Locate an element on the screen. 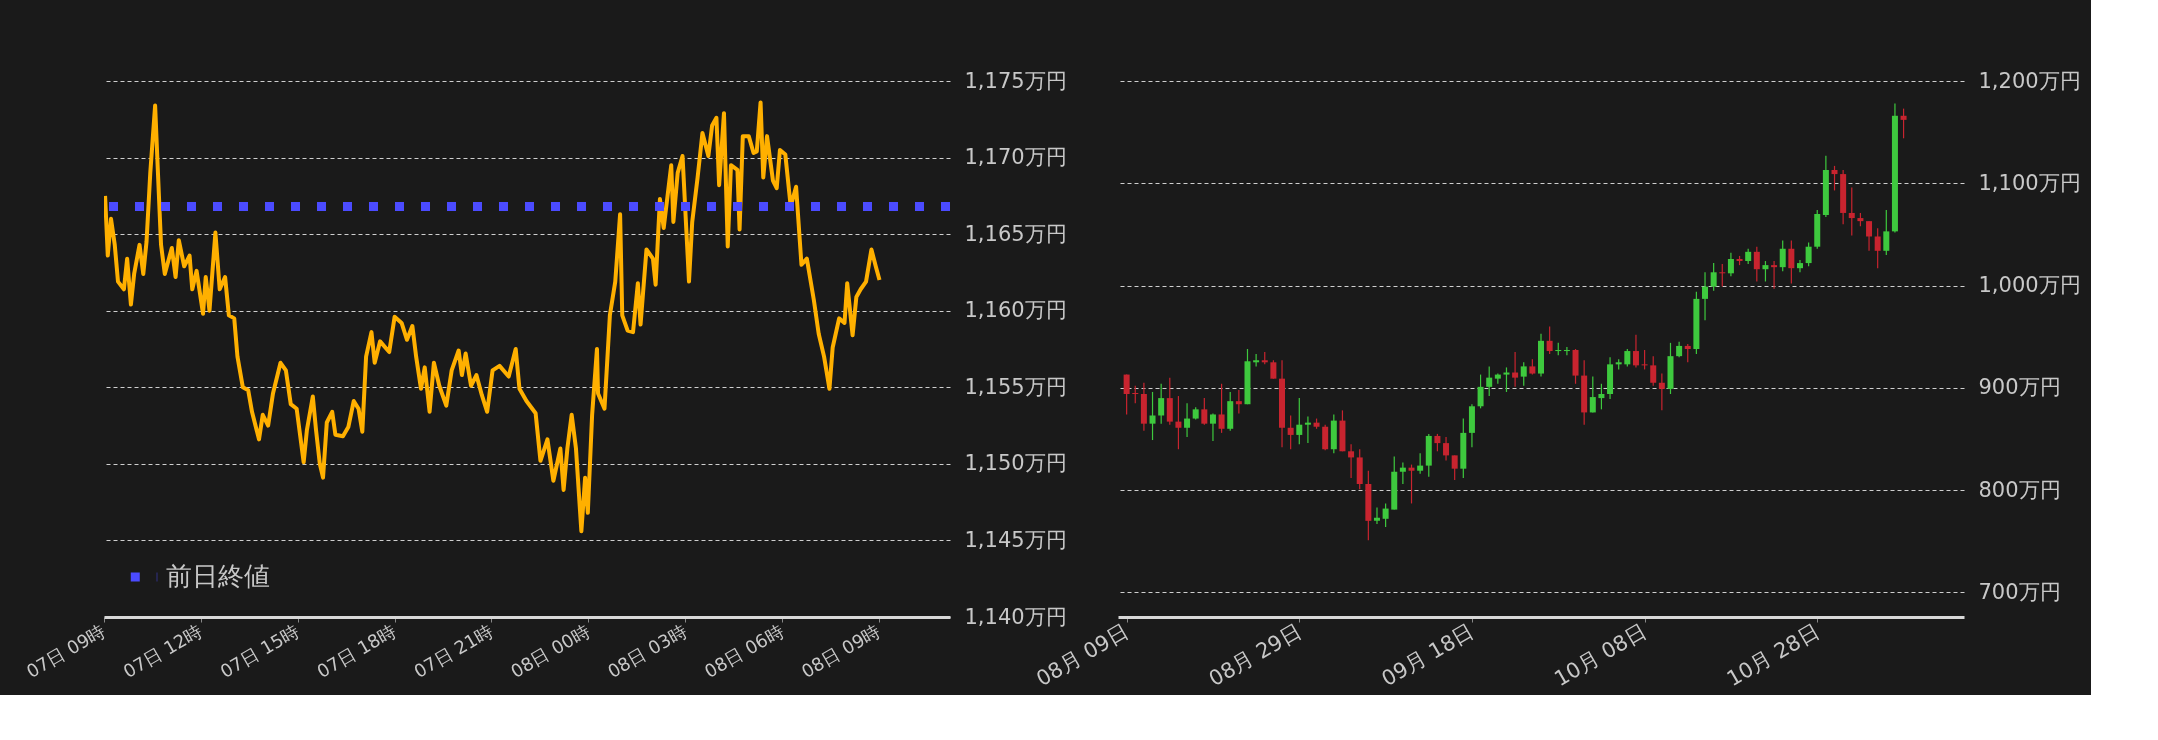  x-tick-label: 09月 18日 is located at coordinates (1427, 655).